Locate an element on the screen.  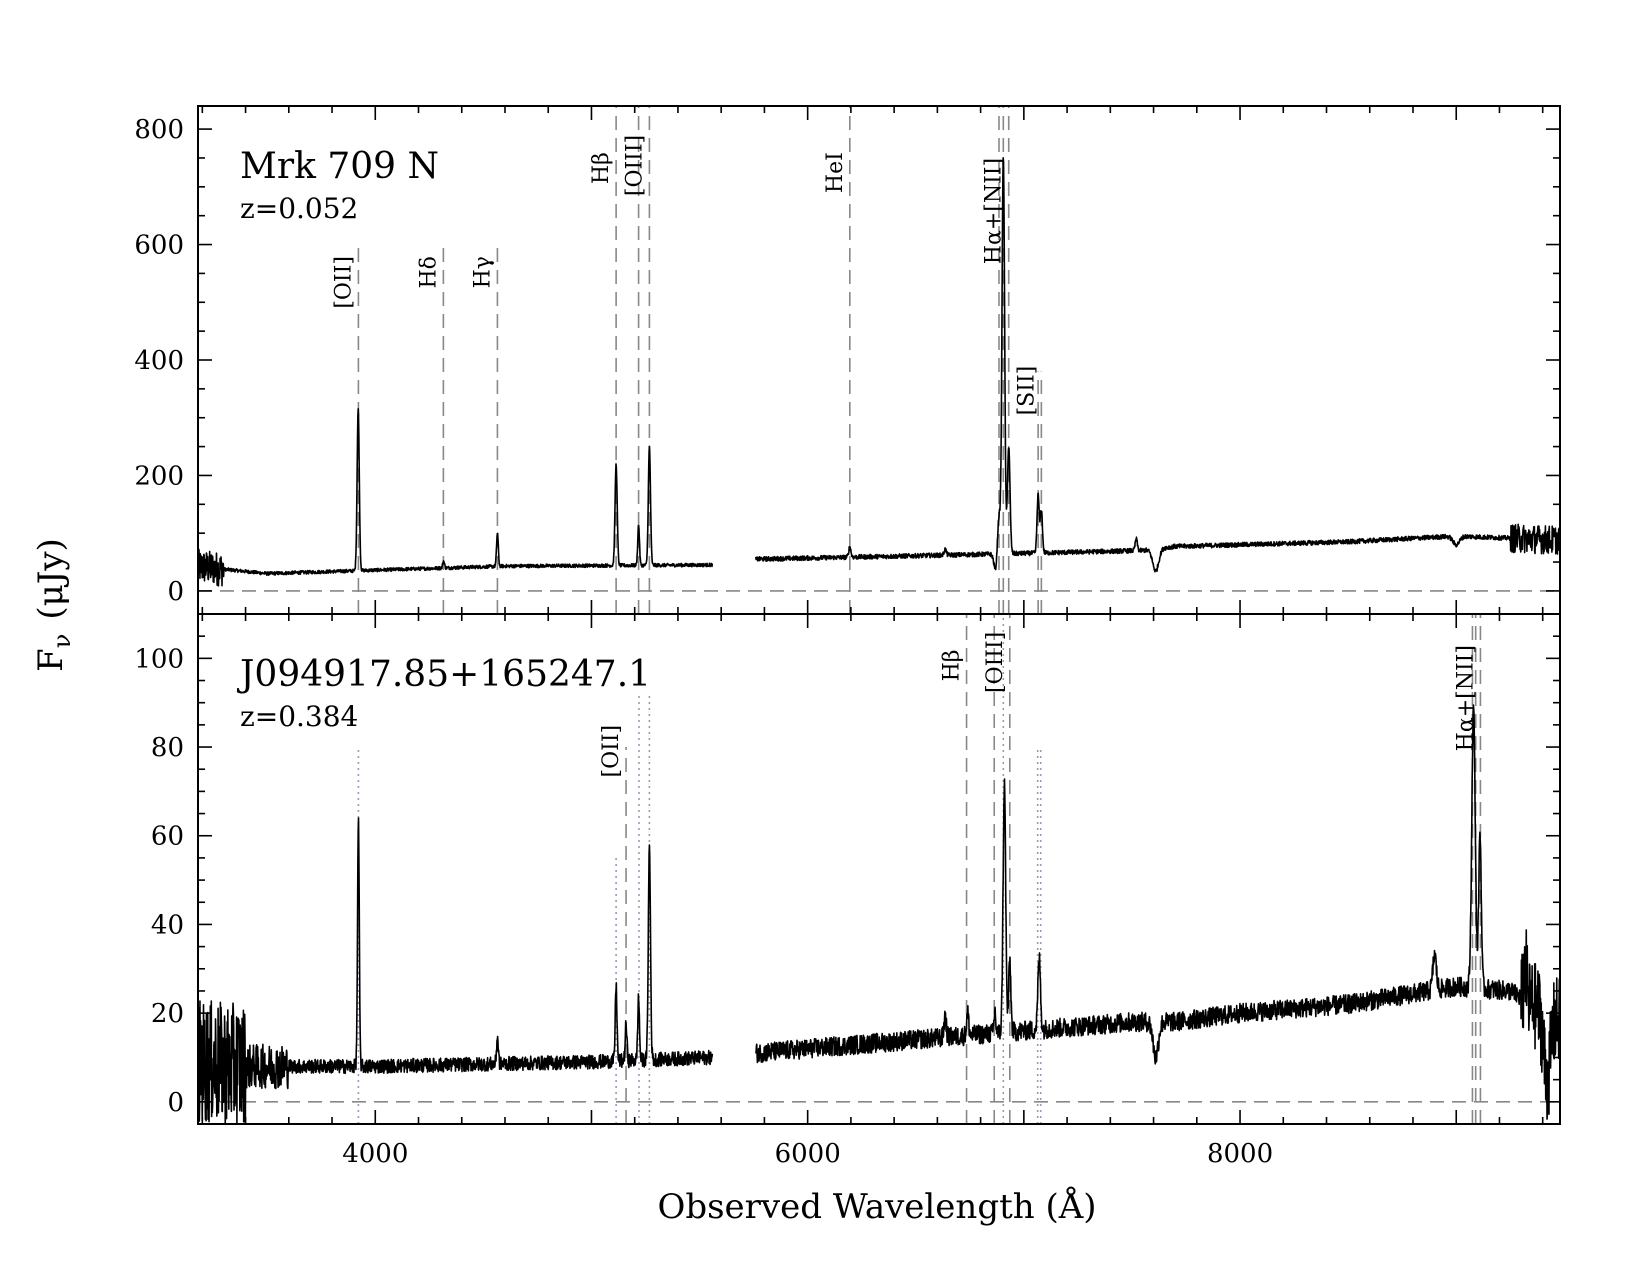
y-tick-label-0-3: 600 is located at coordinates (159, 246).